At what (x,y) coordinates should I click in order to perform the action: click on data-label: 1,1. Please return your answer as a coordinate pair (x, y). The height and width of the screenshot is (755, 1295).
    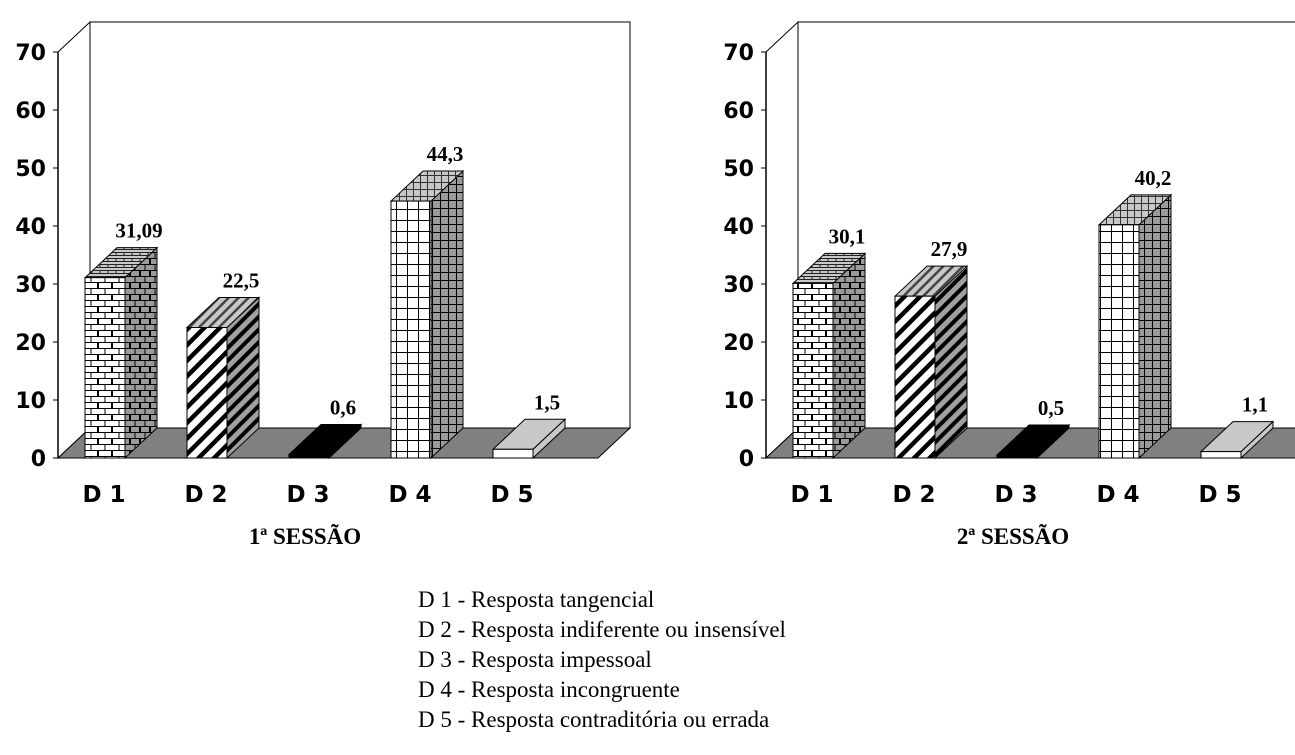
    Looking at the image, I should click on (1255, 405).